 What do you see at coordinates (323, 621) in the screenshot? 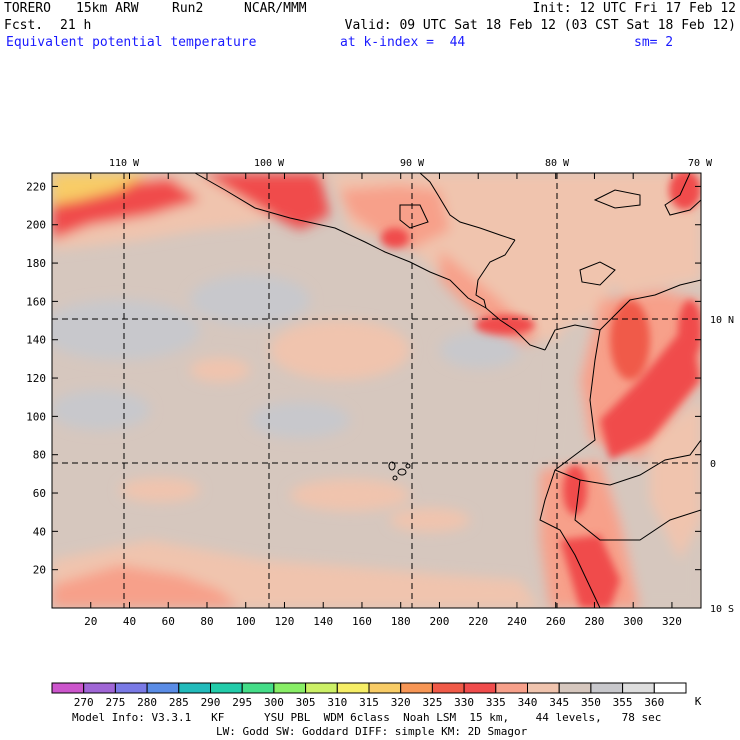
I see `x-tick-label: 140` at bounding box center [323, 621].